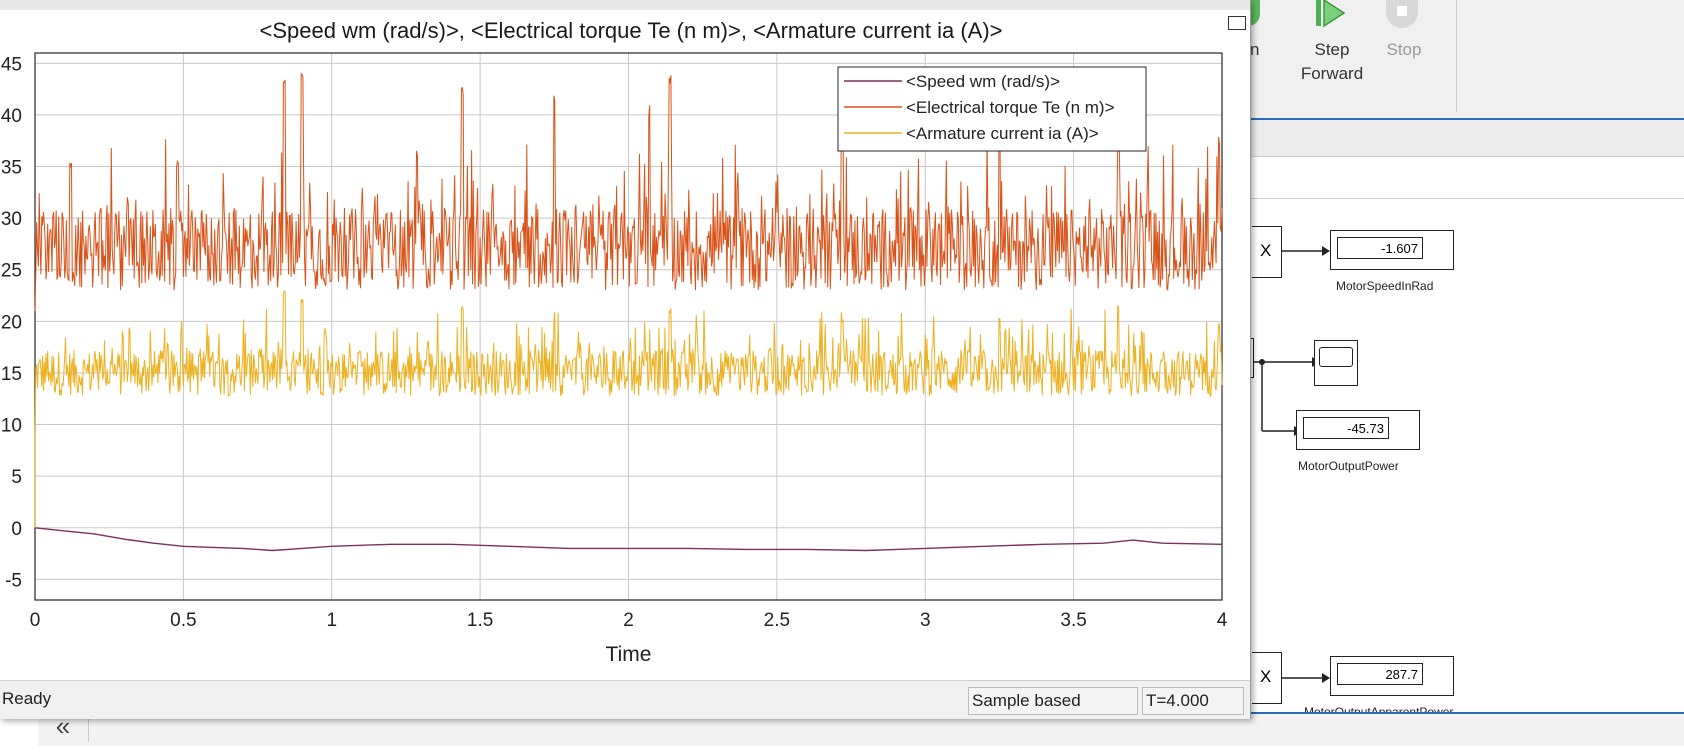 This screenshot has width=1684, height=754. I want to click on x-tick-label: 1.5, so click(480, 620).